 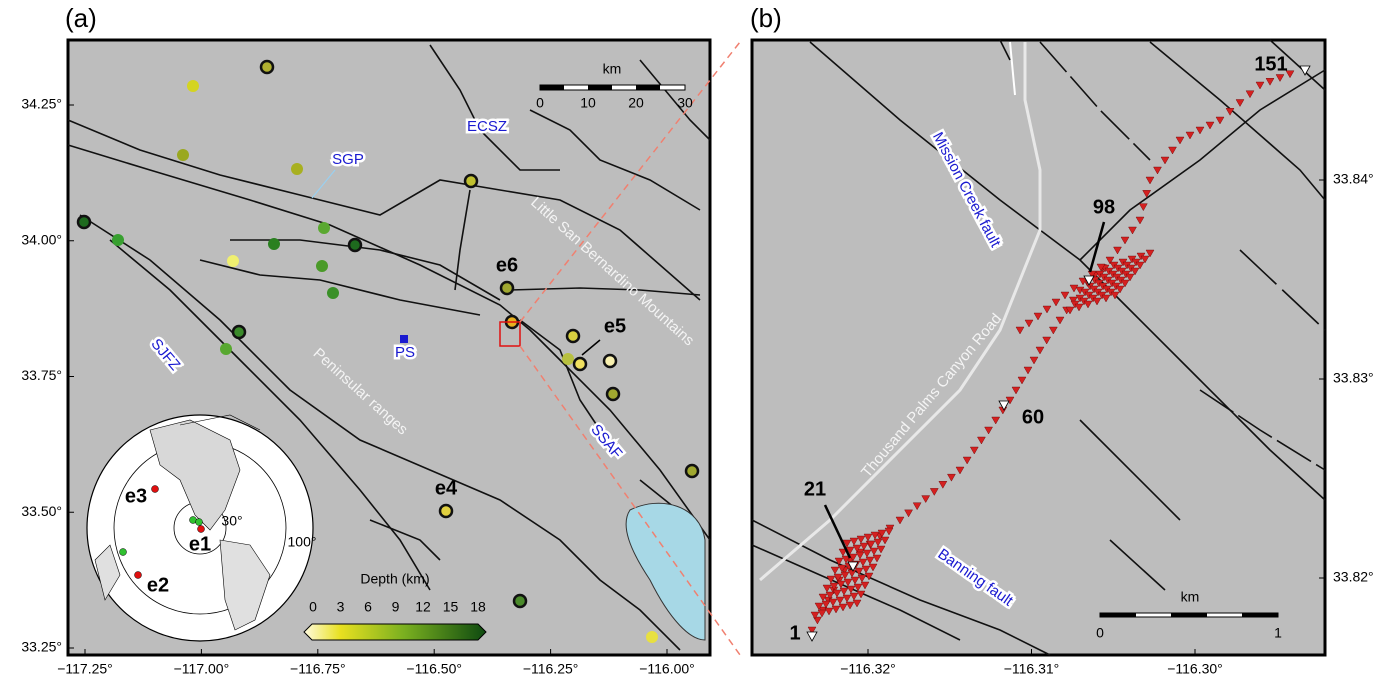 I want to click on region-label: PS, so click(x=405, y=352).